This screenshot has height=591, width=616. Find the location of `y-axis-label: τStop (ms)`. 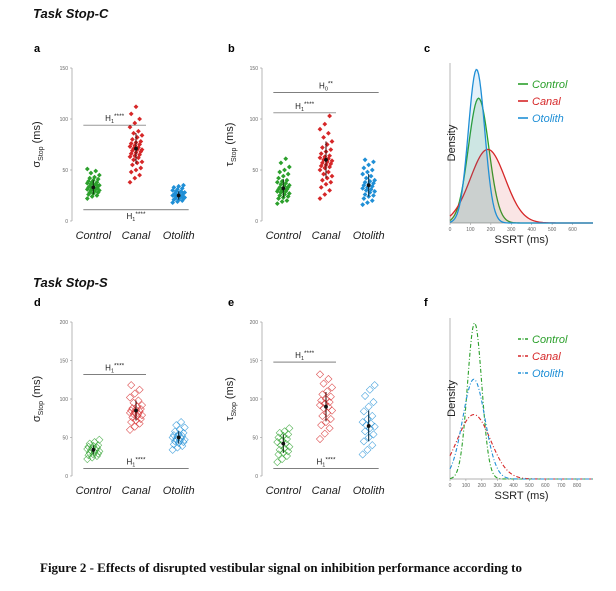

y-axis-label: τStop (ms) is located at coordinates (231, 145).